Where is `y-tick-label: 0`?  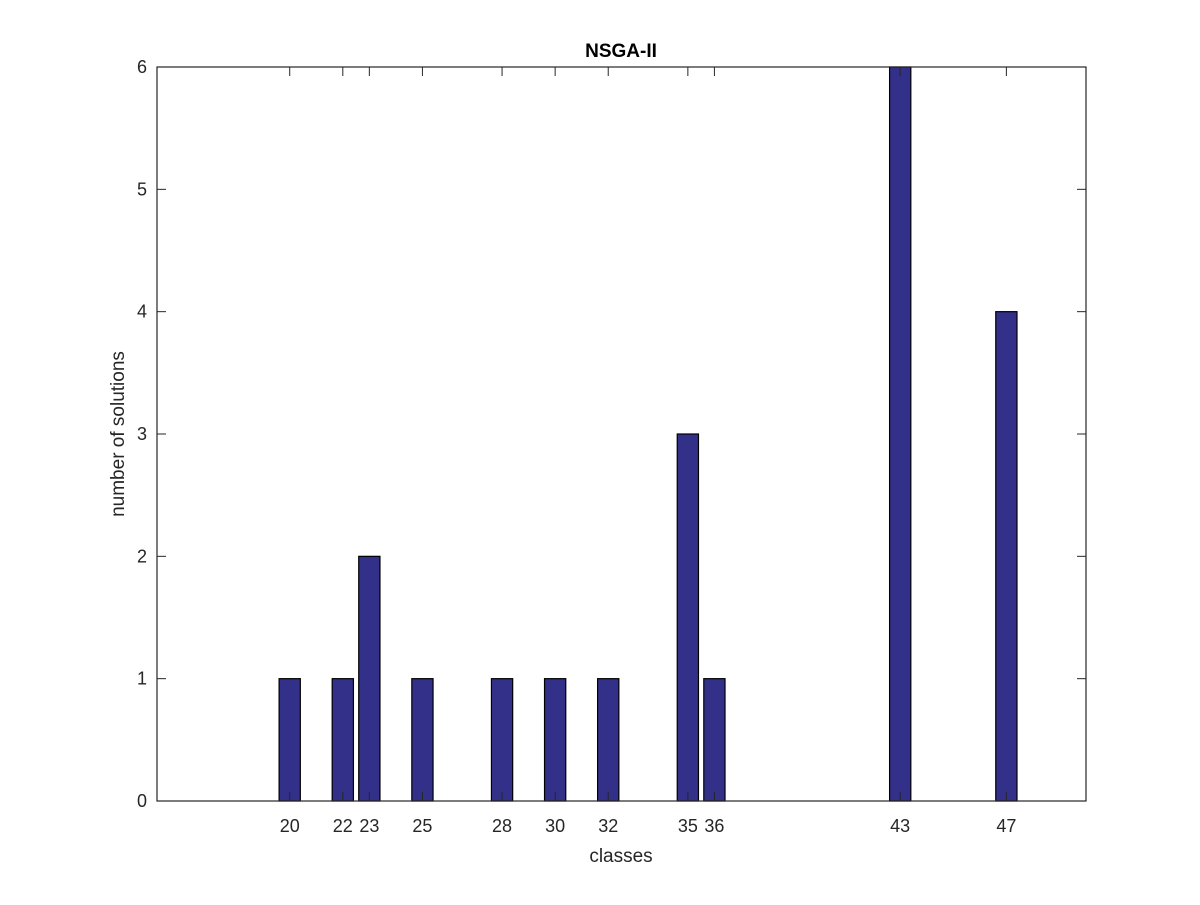
y-tick-label: 0 is located at coordinates (142, 801).